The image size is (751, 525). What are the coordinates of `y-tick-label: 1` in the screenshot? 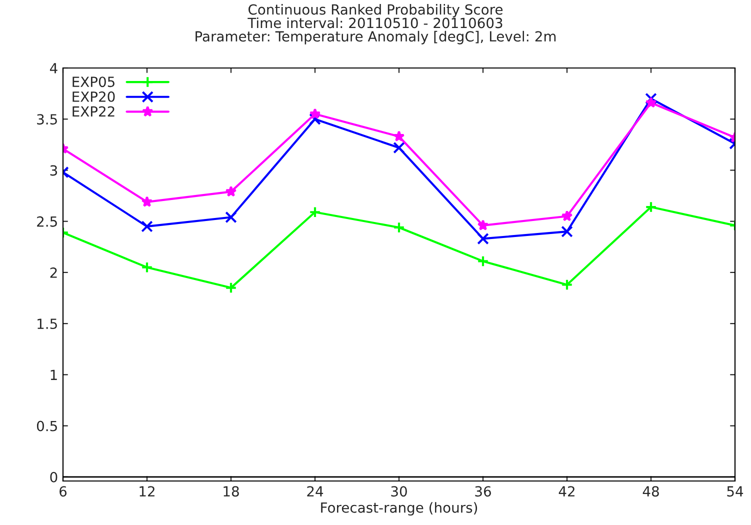 It's located at (53, 375).